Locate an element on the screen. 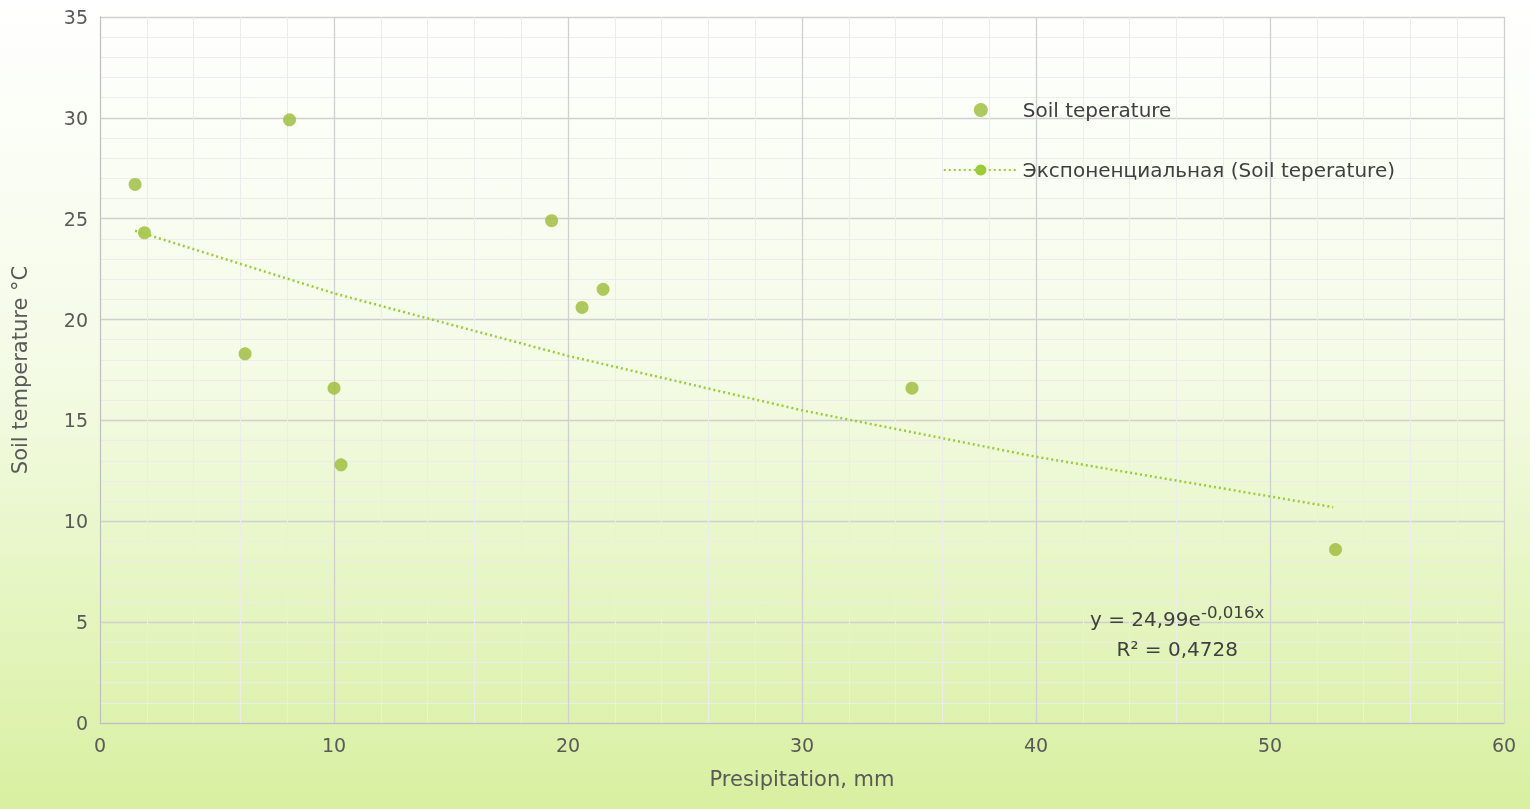 The width and height of the screenshot is (1530, 809). y-tick-label: 15 is located at coordinates (75, 420).